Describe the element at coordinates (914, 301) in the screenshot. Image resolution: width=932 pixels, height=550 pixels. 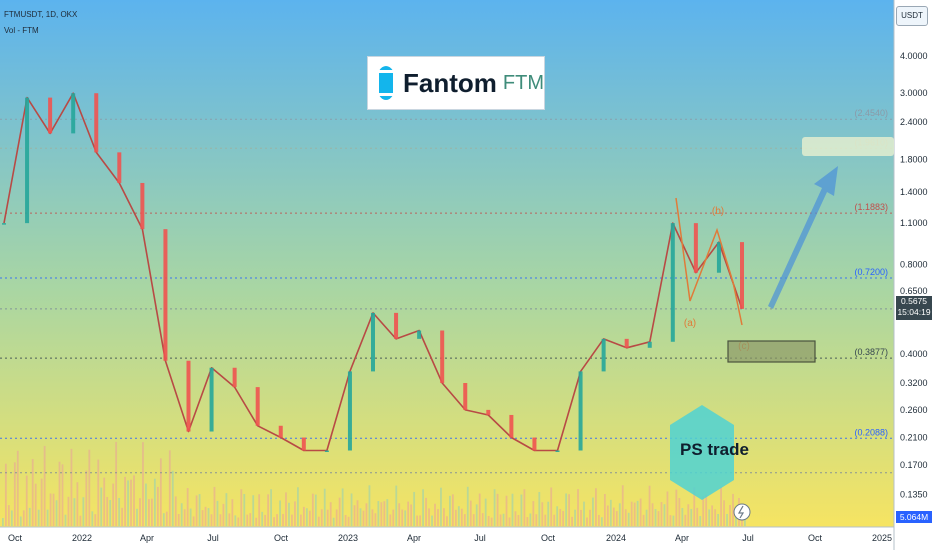
I see `current-price-value: 0.5675` at that location.